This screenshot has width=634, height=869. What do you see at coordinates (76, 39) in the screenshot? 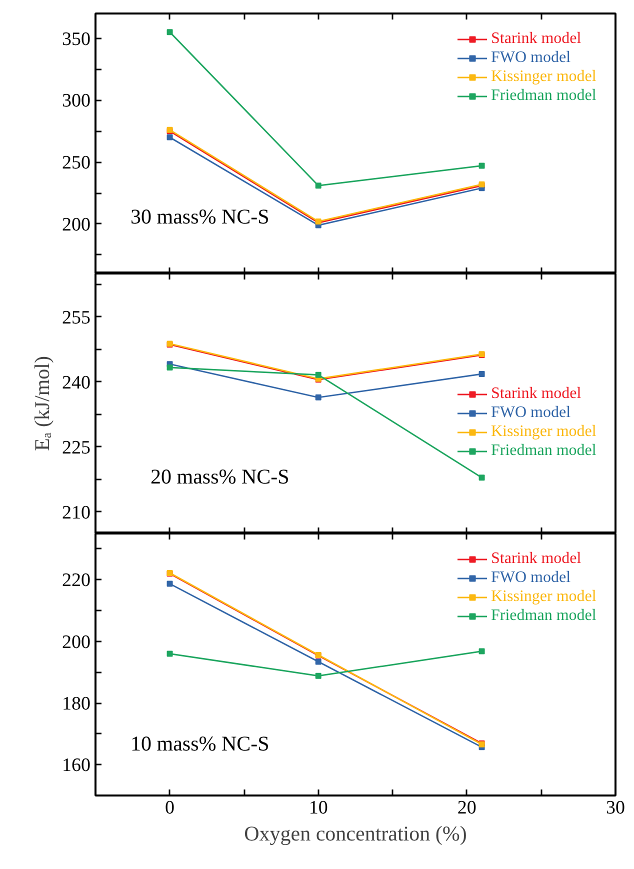
I see `y-tick-label: 350` at bounding box center [76, 39].